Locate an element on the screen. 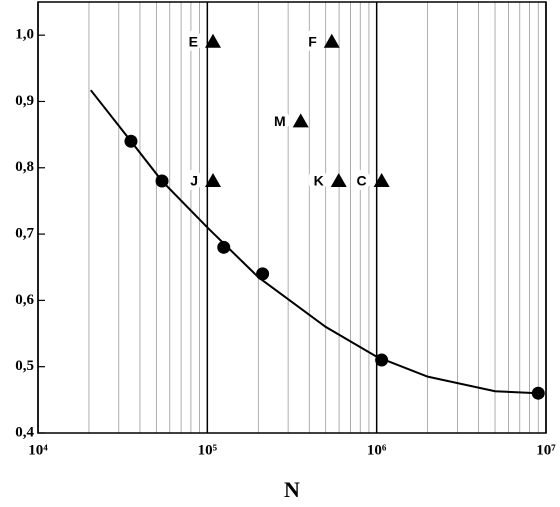 This screenshot has height=507, width=560. point-label: K is located at coordinates (319, 181).